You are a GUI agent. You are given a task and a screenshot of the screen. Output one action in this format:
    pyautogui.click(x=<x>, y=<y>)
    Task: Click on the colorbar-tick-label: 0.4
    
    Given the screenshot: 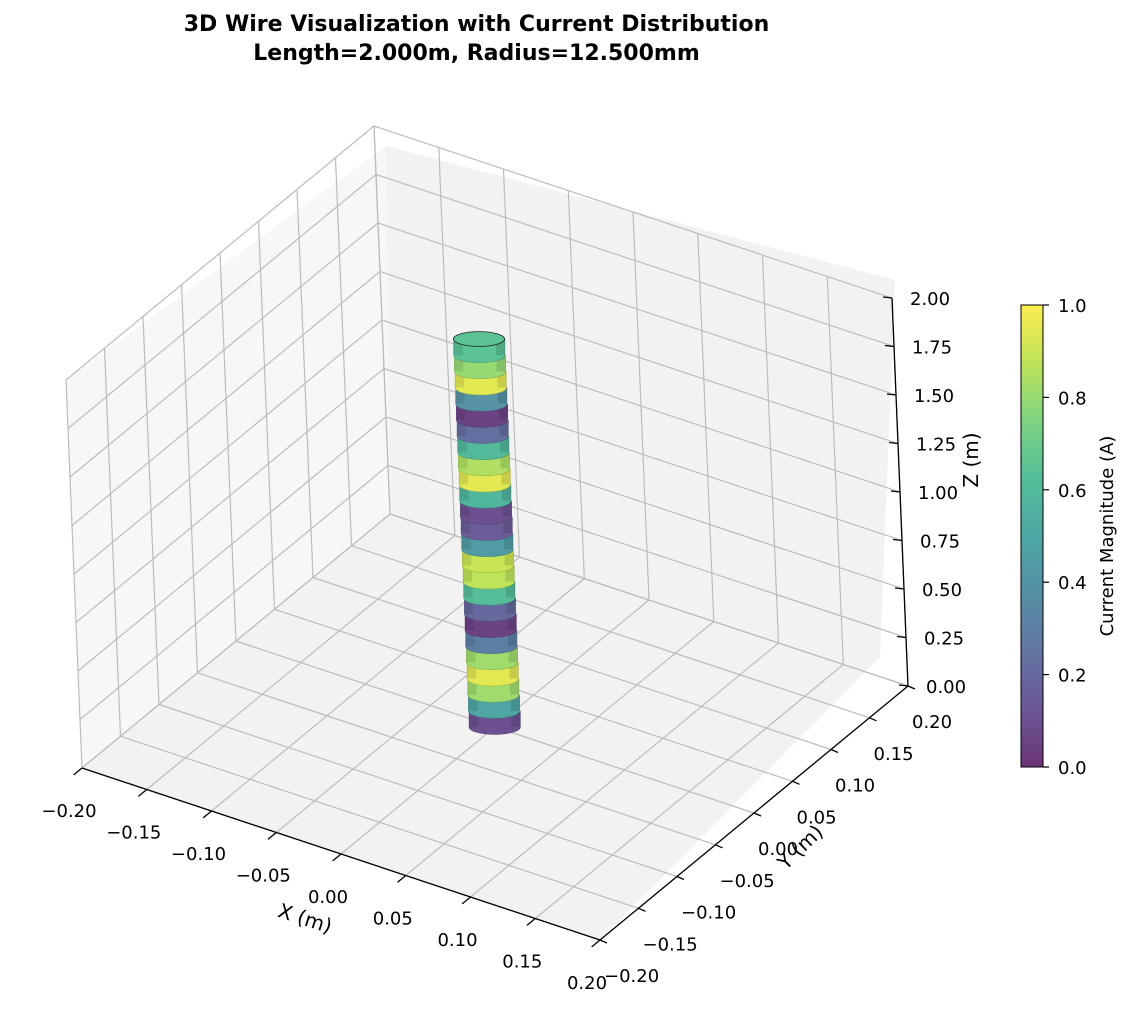 What is the action you would take?
    pyautogui.click(x=1072, y=583)
    